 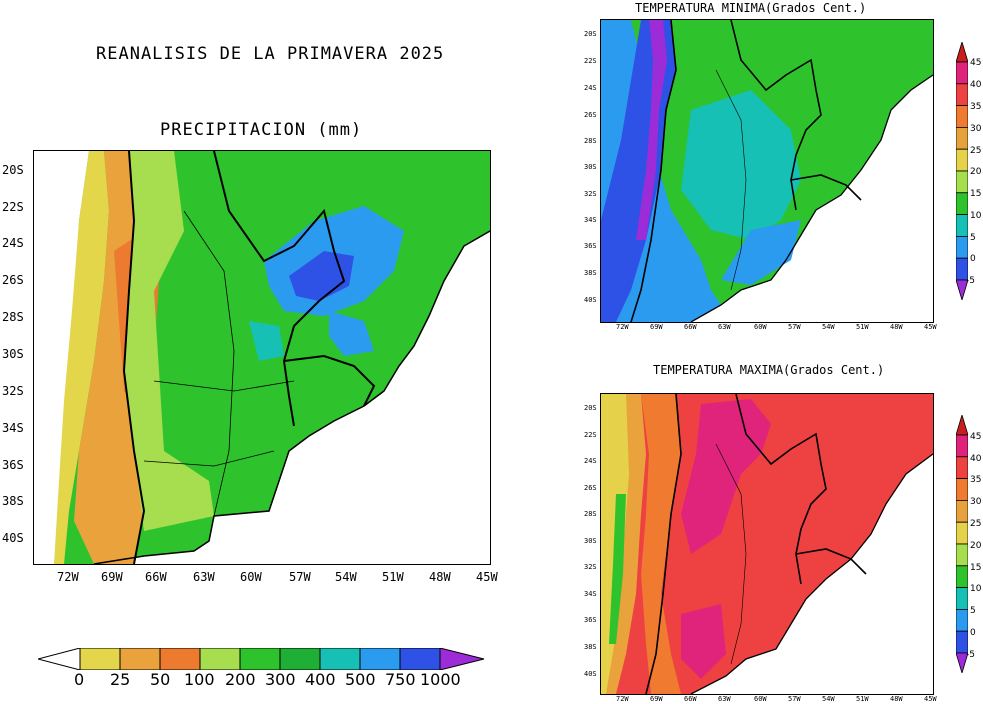 I want to click on tmin-map, so click(x=767, y=171).